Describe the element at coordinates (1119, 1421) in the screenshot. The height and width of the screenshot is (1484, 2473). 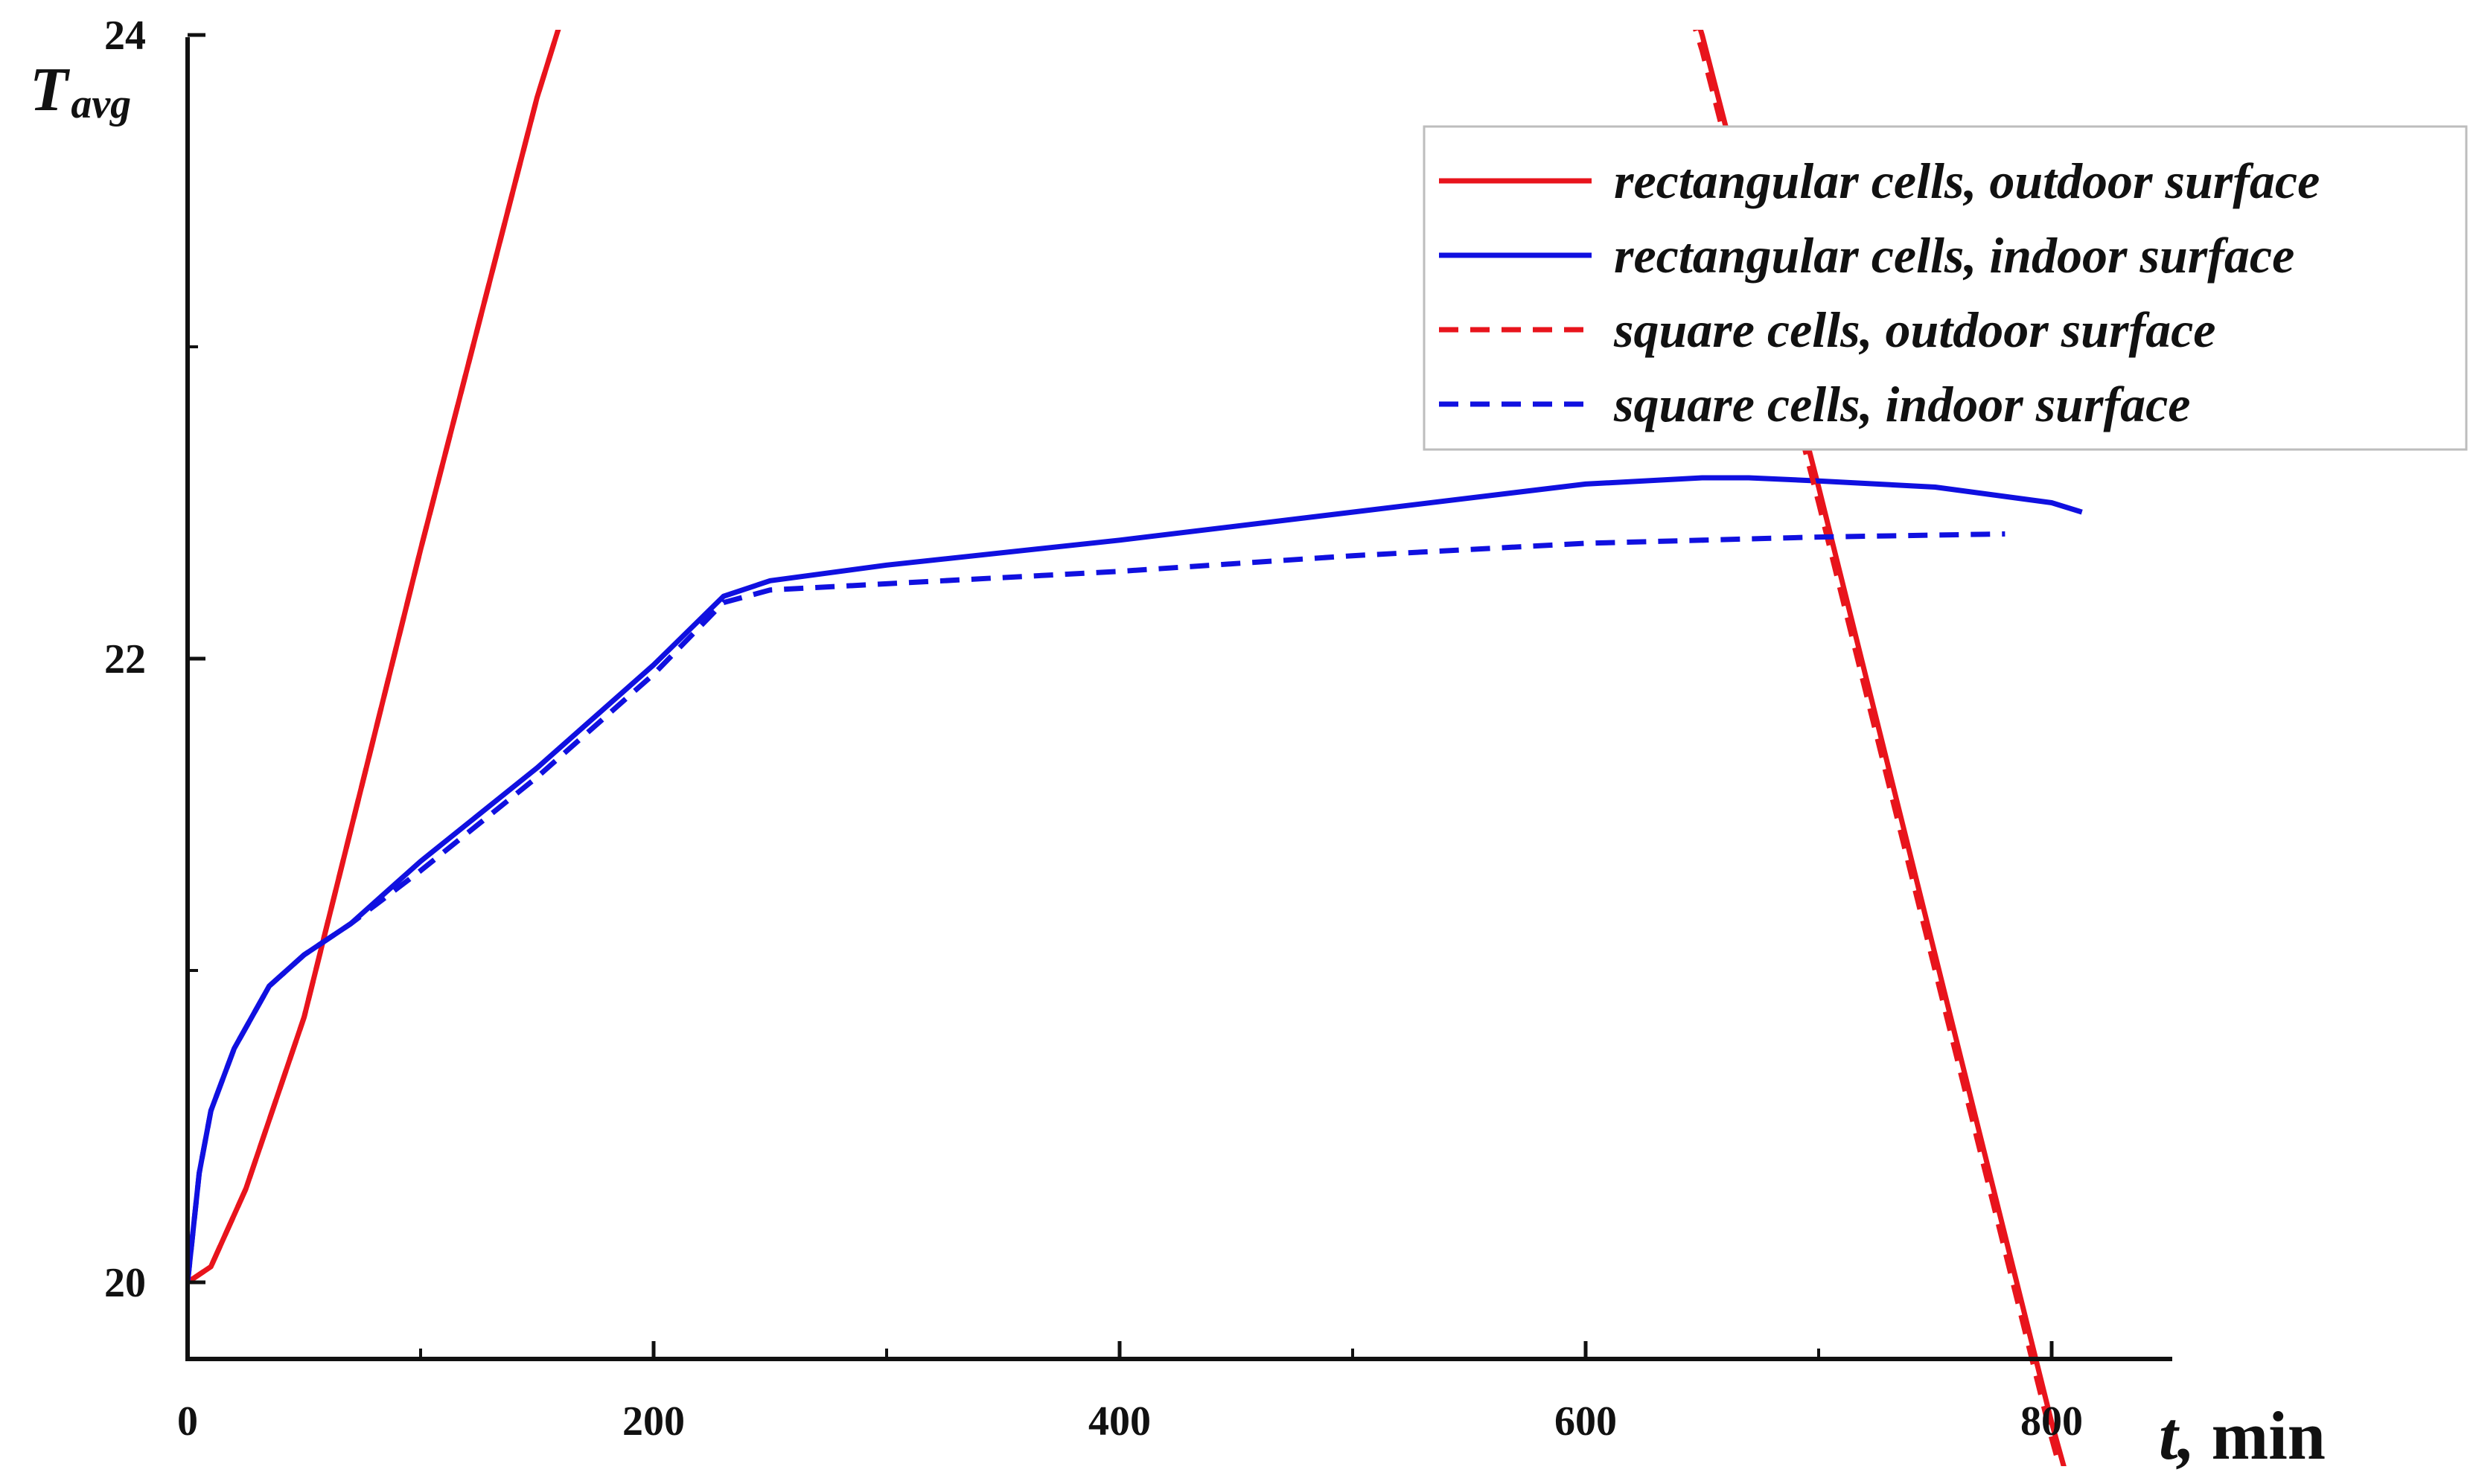
I see `x-tick-label: 400` at that location.